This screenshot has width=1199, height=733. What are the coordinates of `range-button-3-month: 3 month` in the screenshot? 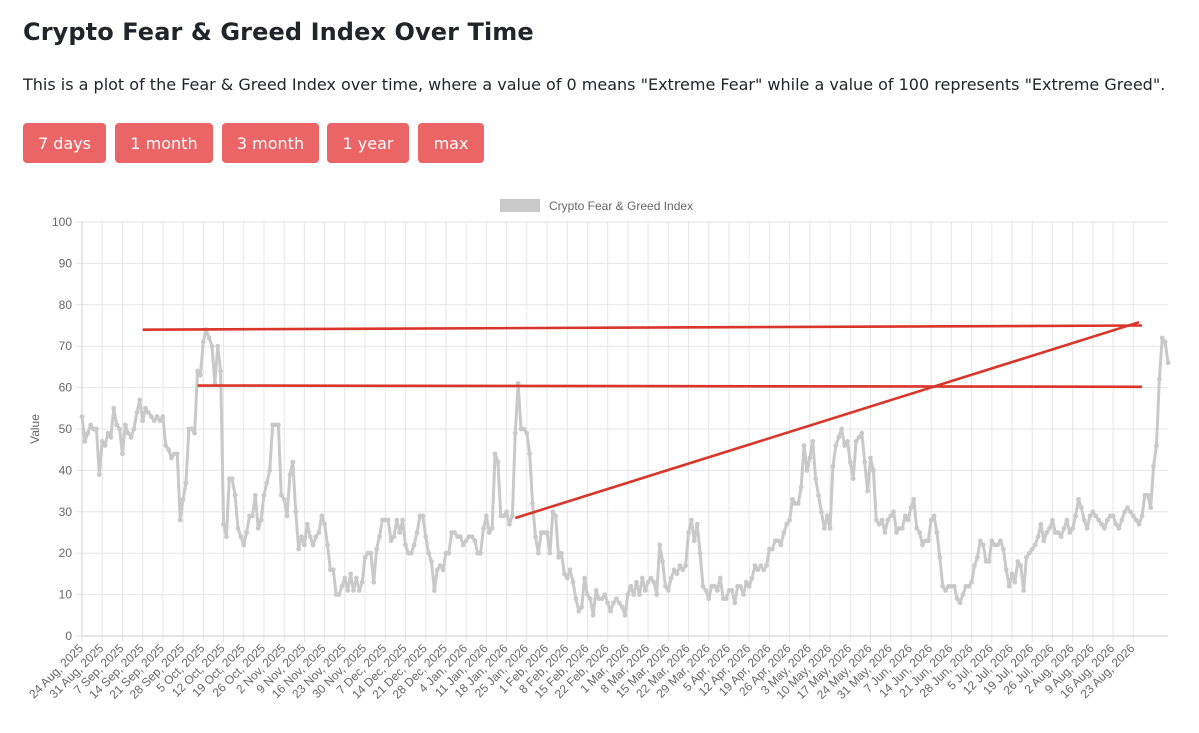 It's located at (270, 143).